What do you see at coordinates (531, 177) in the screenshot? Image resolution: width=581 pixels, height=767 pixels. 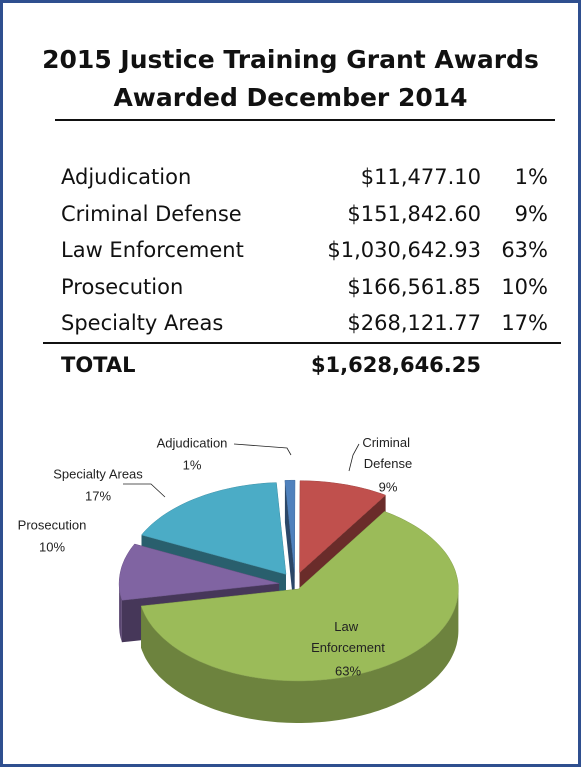 I see `row-percent: 1%` at bounding box center [531, 177].